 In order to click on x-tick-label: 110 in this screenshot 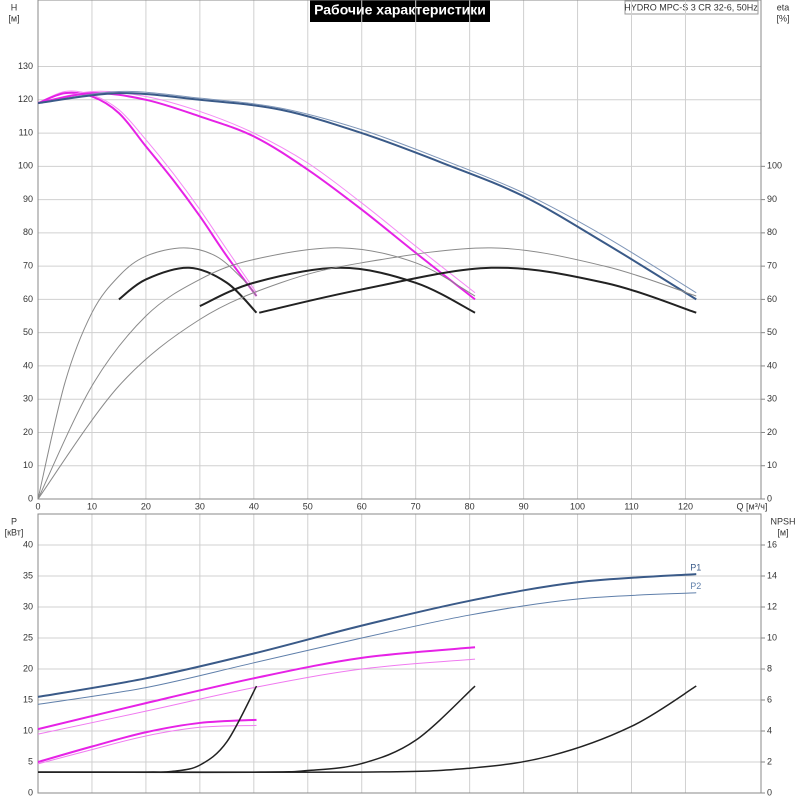, I will do `click(631, 506)`.